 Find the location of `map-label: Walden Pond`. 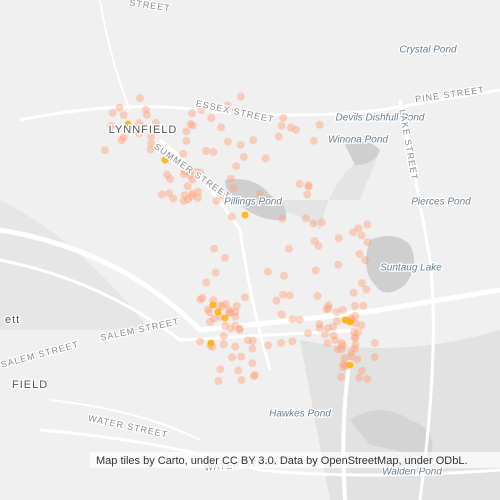

map-label: Walden Pond is located at coordinates (412, 472).